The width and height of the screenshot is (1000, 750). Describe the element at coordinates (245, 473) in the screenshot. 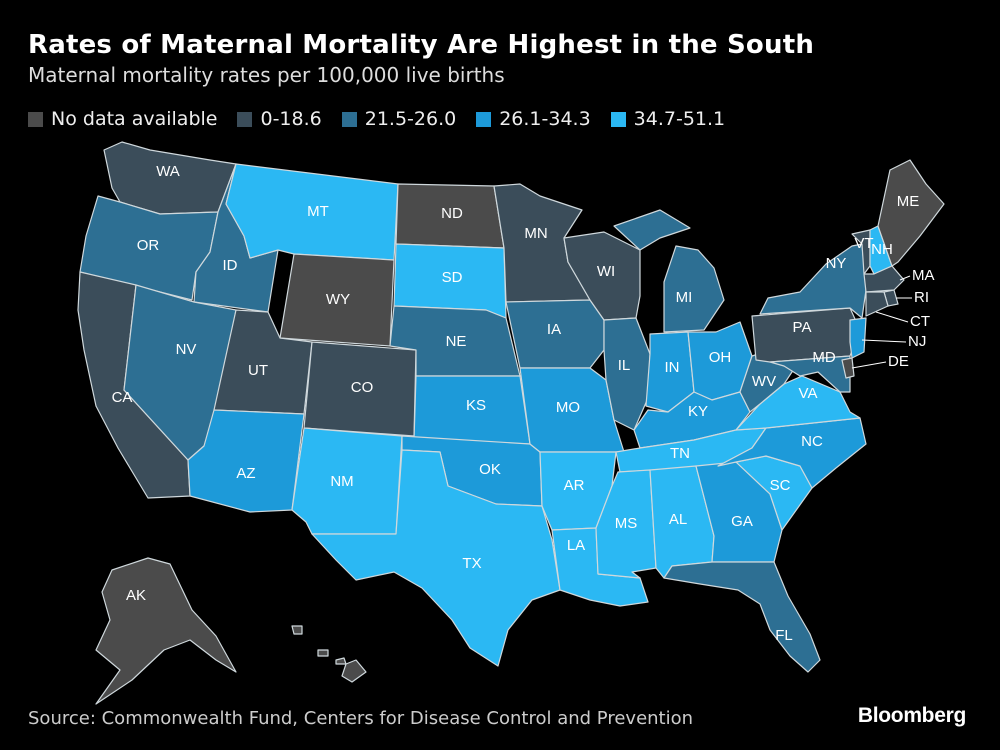

I see `label-az: AZ` at that location.